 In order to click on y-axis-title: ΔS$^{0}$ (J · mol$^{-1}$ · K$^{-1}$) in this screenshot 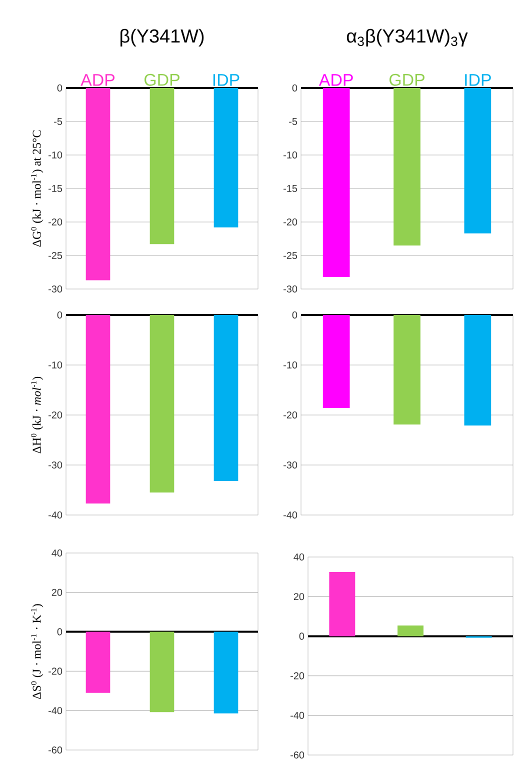, I will do `click(37, 651)`.